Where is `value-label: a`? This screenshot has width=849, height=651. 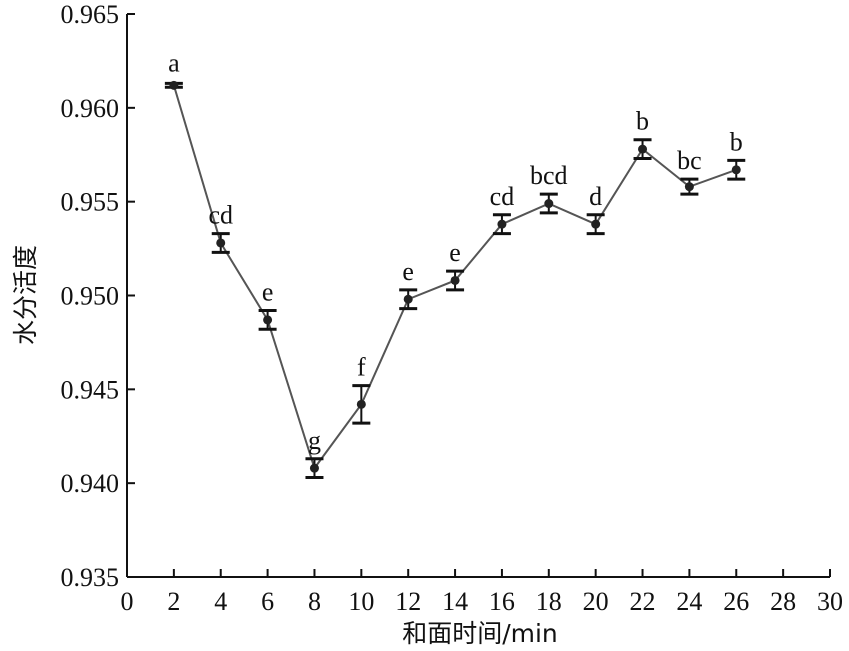 value-label: a is located at coordinates (174, 62).